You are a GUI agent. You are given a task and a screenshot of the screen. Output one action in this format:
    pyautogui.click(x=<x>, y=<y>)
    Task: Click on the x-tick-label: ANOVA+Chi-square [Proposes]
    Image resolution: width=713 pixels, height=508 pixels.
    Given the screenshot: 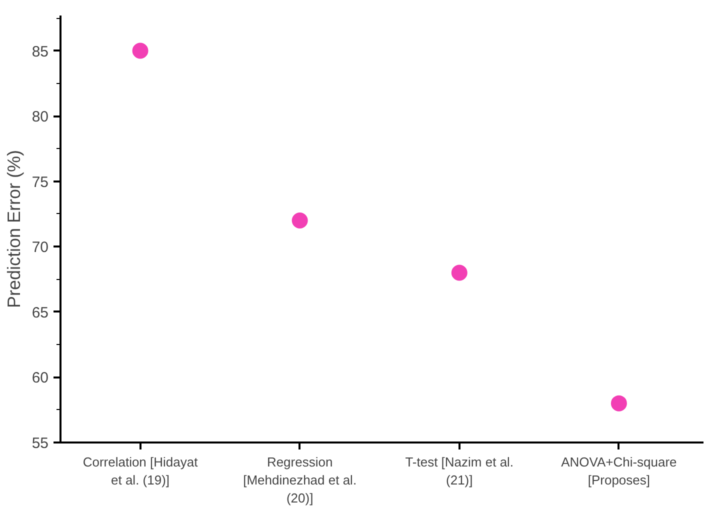 What is the action you would take?
    pyautogui.click(x=619, y=471)
    